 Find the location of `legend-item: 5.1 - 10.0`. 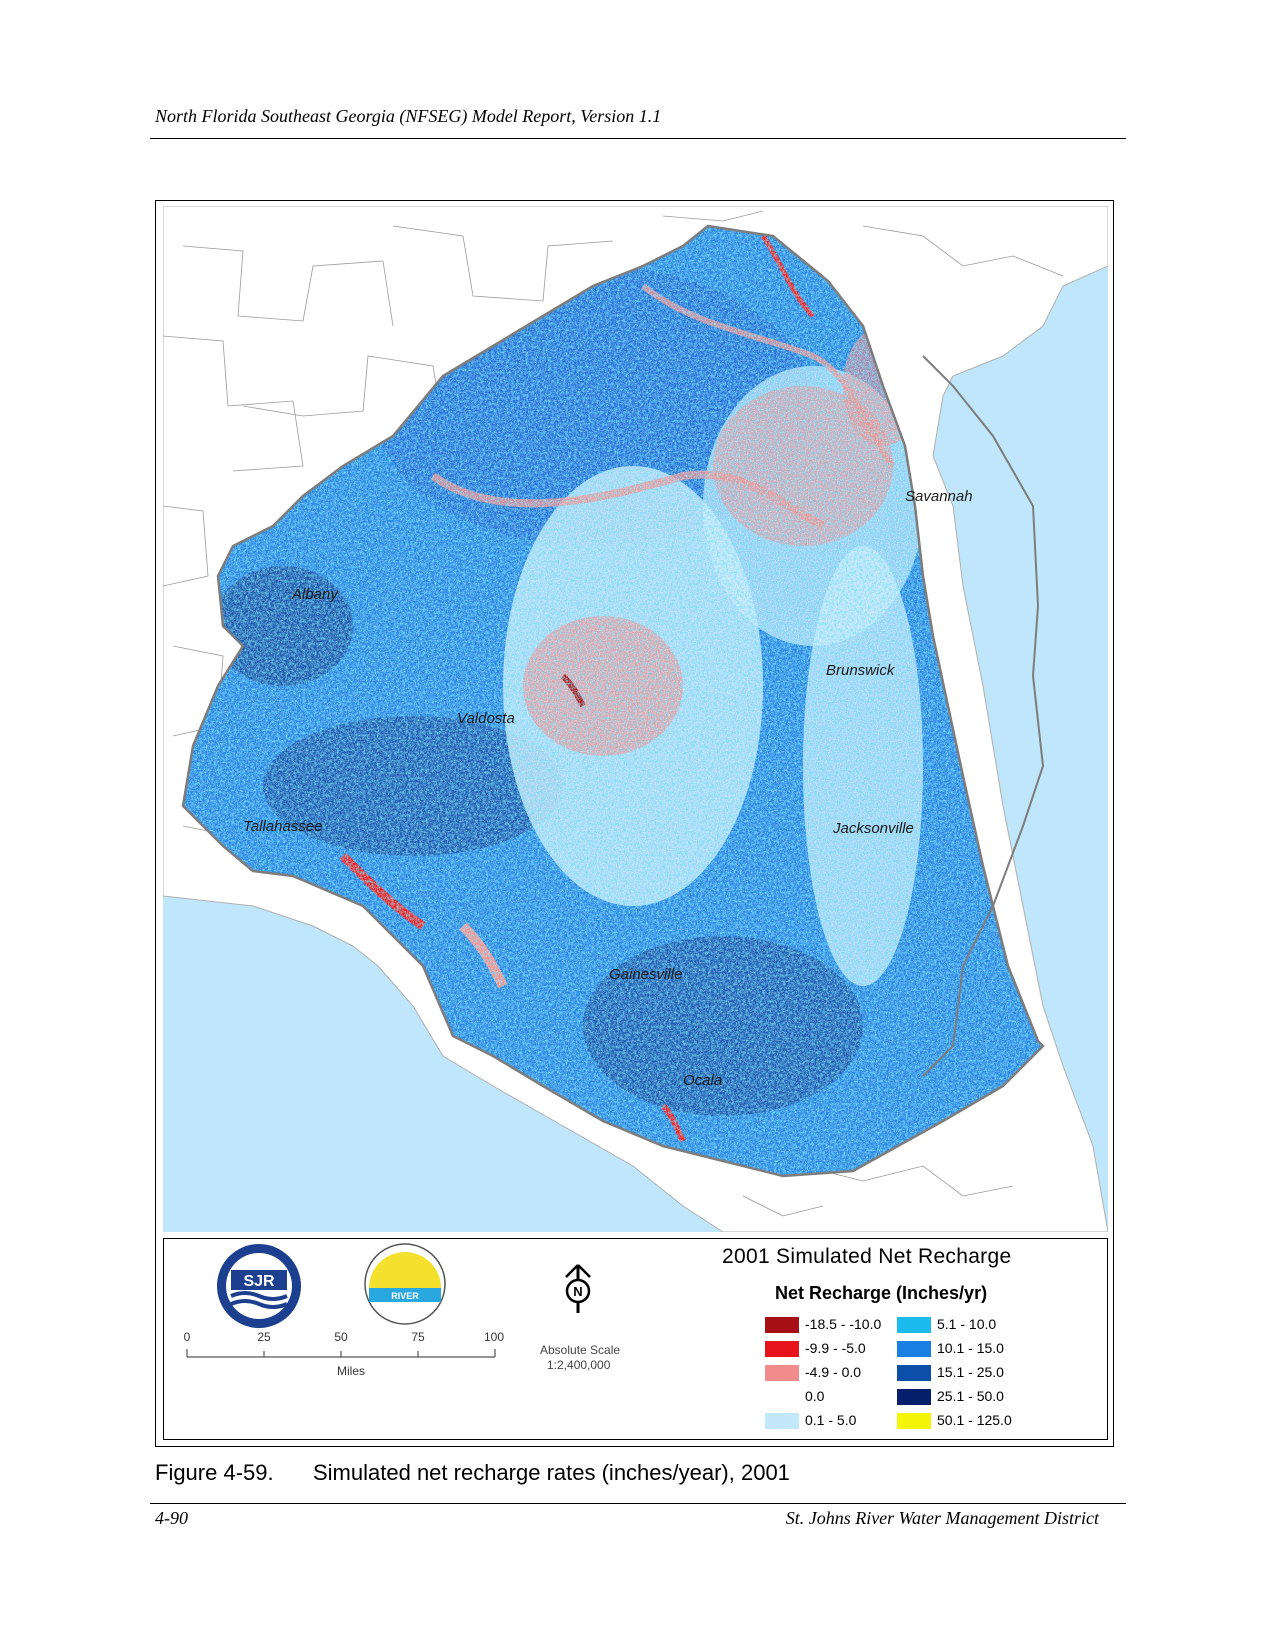

legend-item: 5.1 - 10.0 is located at coordinates (947, 1324).